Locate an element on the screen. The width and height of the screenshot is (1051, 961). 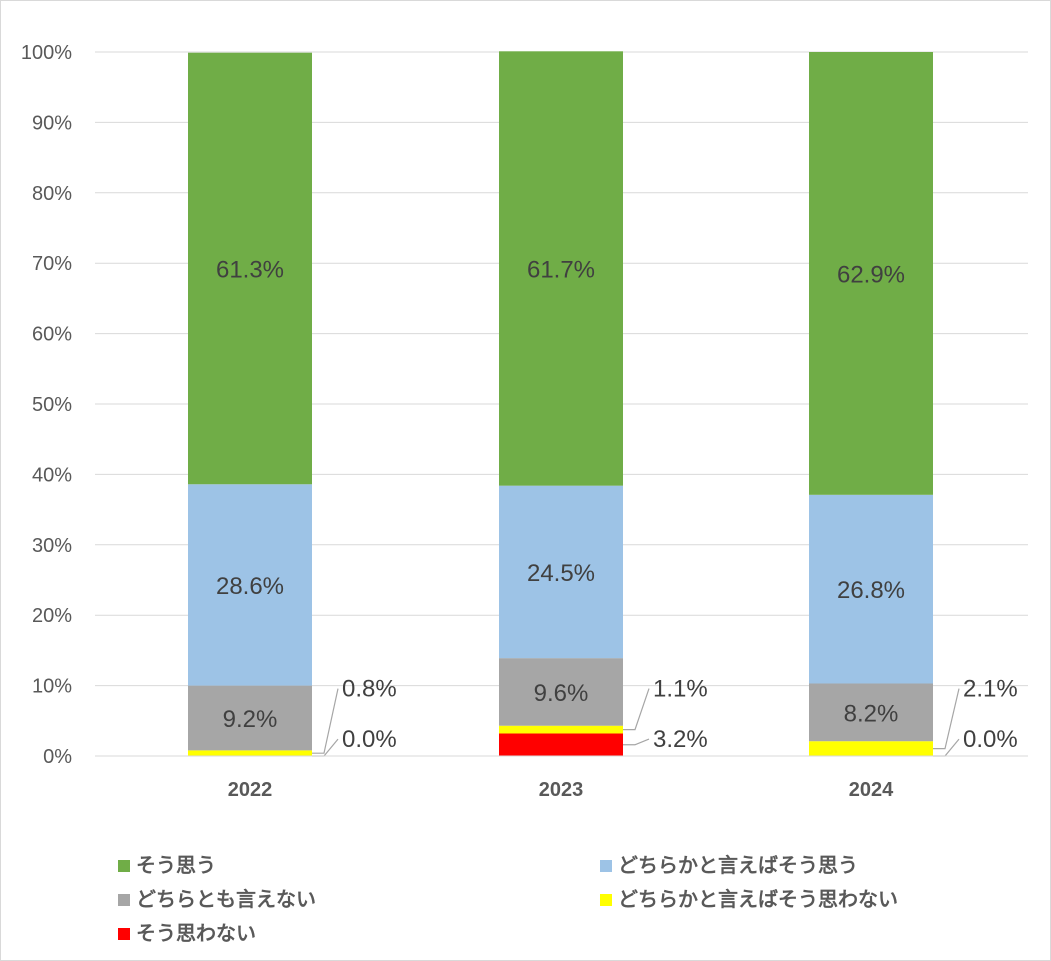
data-label: 61.7% is located at coordinates (561, 269).